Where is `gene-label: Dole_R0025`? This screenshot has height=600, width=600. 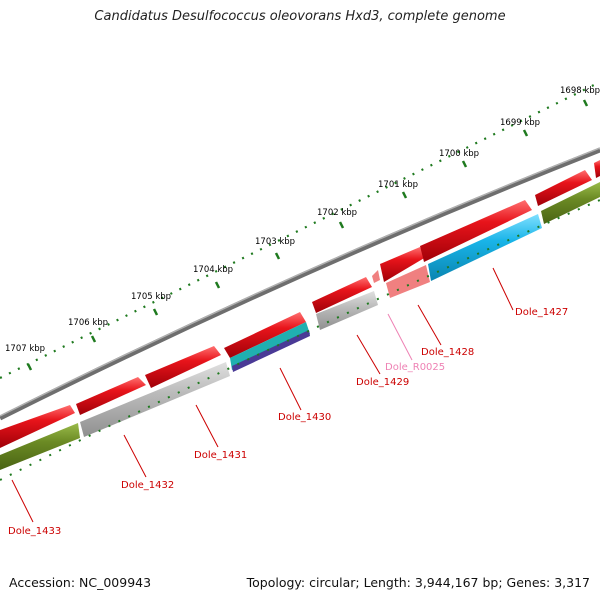 gene-label: Dole_R0025 is located at coordinates (415, 367).